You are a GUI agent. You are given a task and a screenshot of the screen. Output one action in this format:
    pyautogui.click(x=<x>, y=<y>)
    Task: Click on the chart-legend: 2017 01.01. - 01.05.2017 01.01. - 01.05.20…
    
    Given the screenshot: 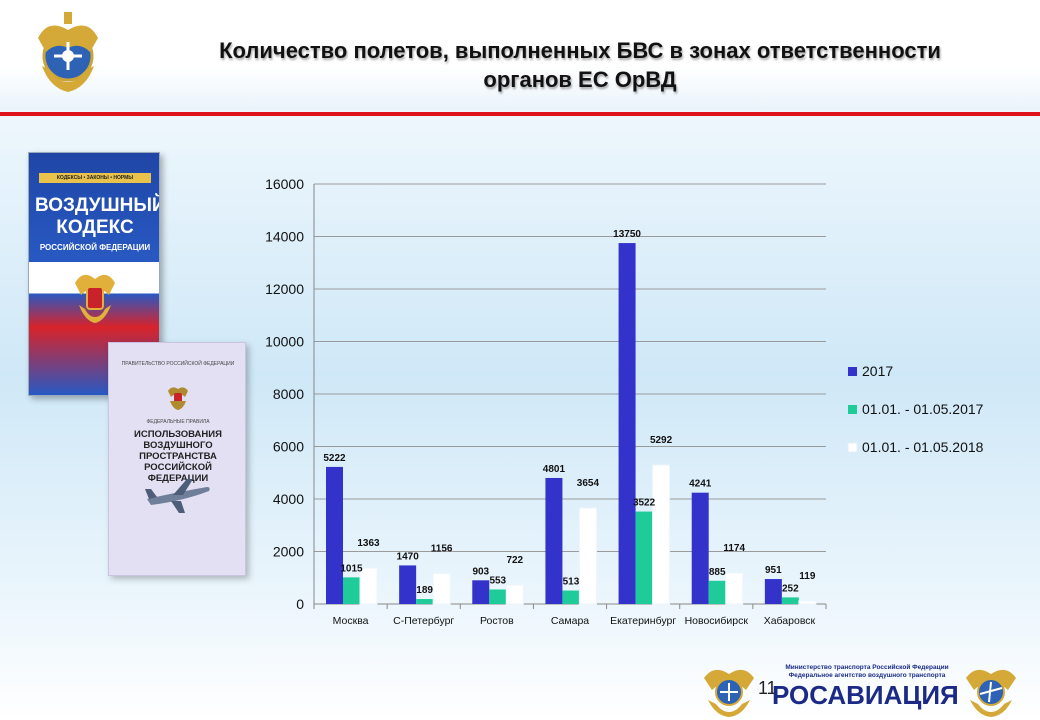 What is the action you would take?
    pyautogui.click(x=915, y=409)
    